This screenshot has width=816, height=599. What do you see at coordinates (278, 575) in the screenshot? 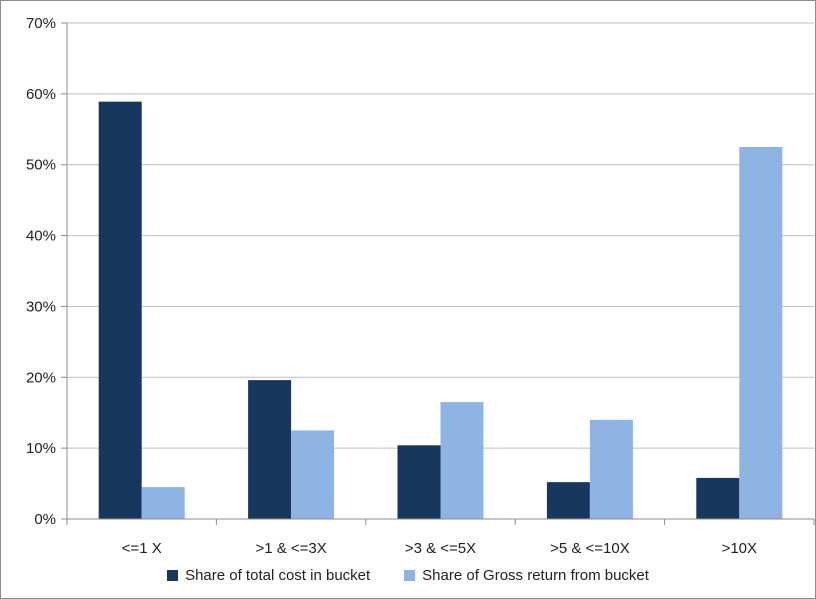
I see `legend-label-cost: Share of total cost in bucket` at bounding box center [278, 575].